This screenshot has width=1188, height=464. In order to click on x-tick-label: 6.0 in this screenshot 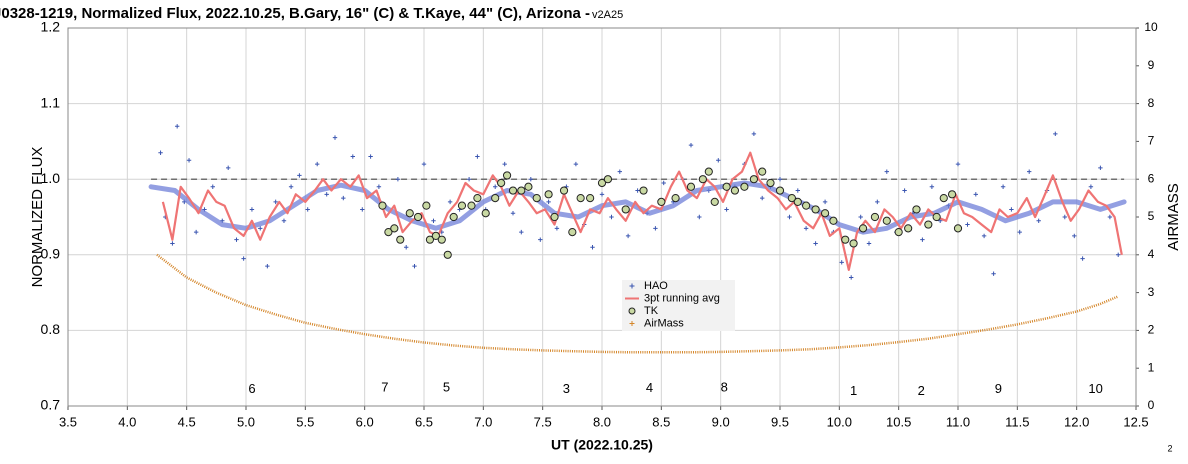, I will do `click(365, 421)`.